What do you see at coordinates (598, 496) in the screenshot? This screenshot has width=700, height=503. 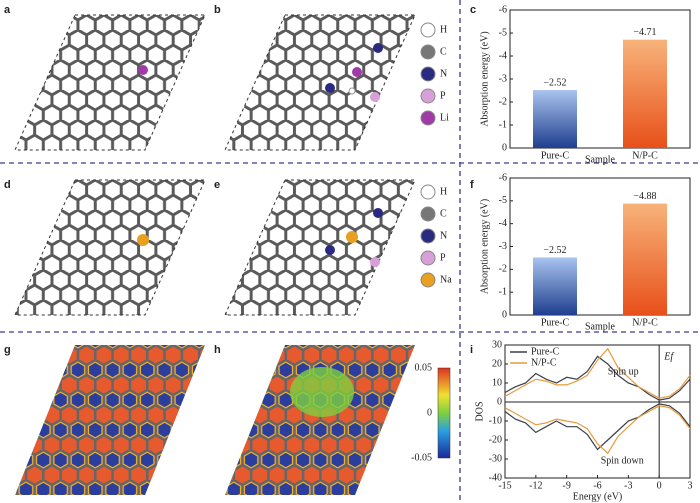 I see `x-axis-label: Energy (eV)` at bounding box center [598, 496].